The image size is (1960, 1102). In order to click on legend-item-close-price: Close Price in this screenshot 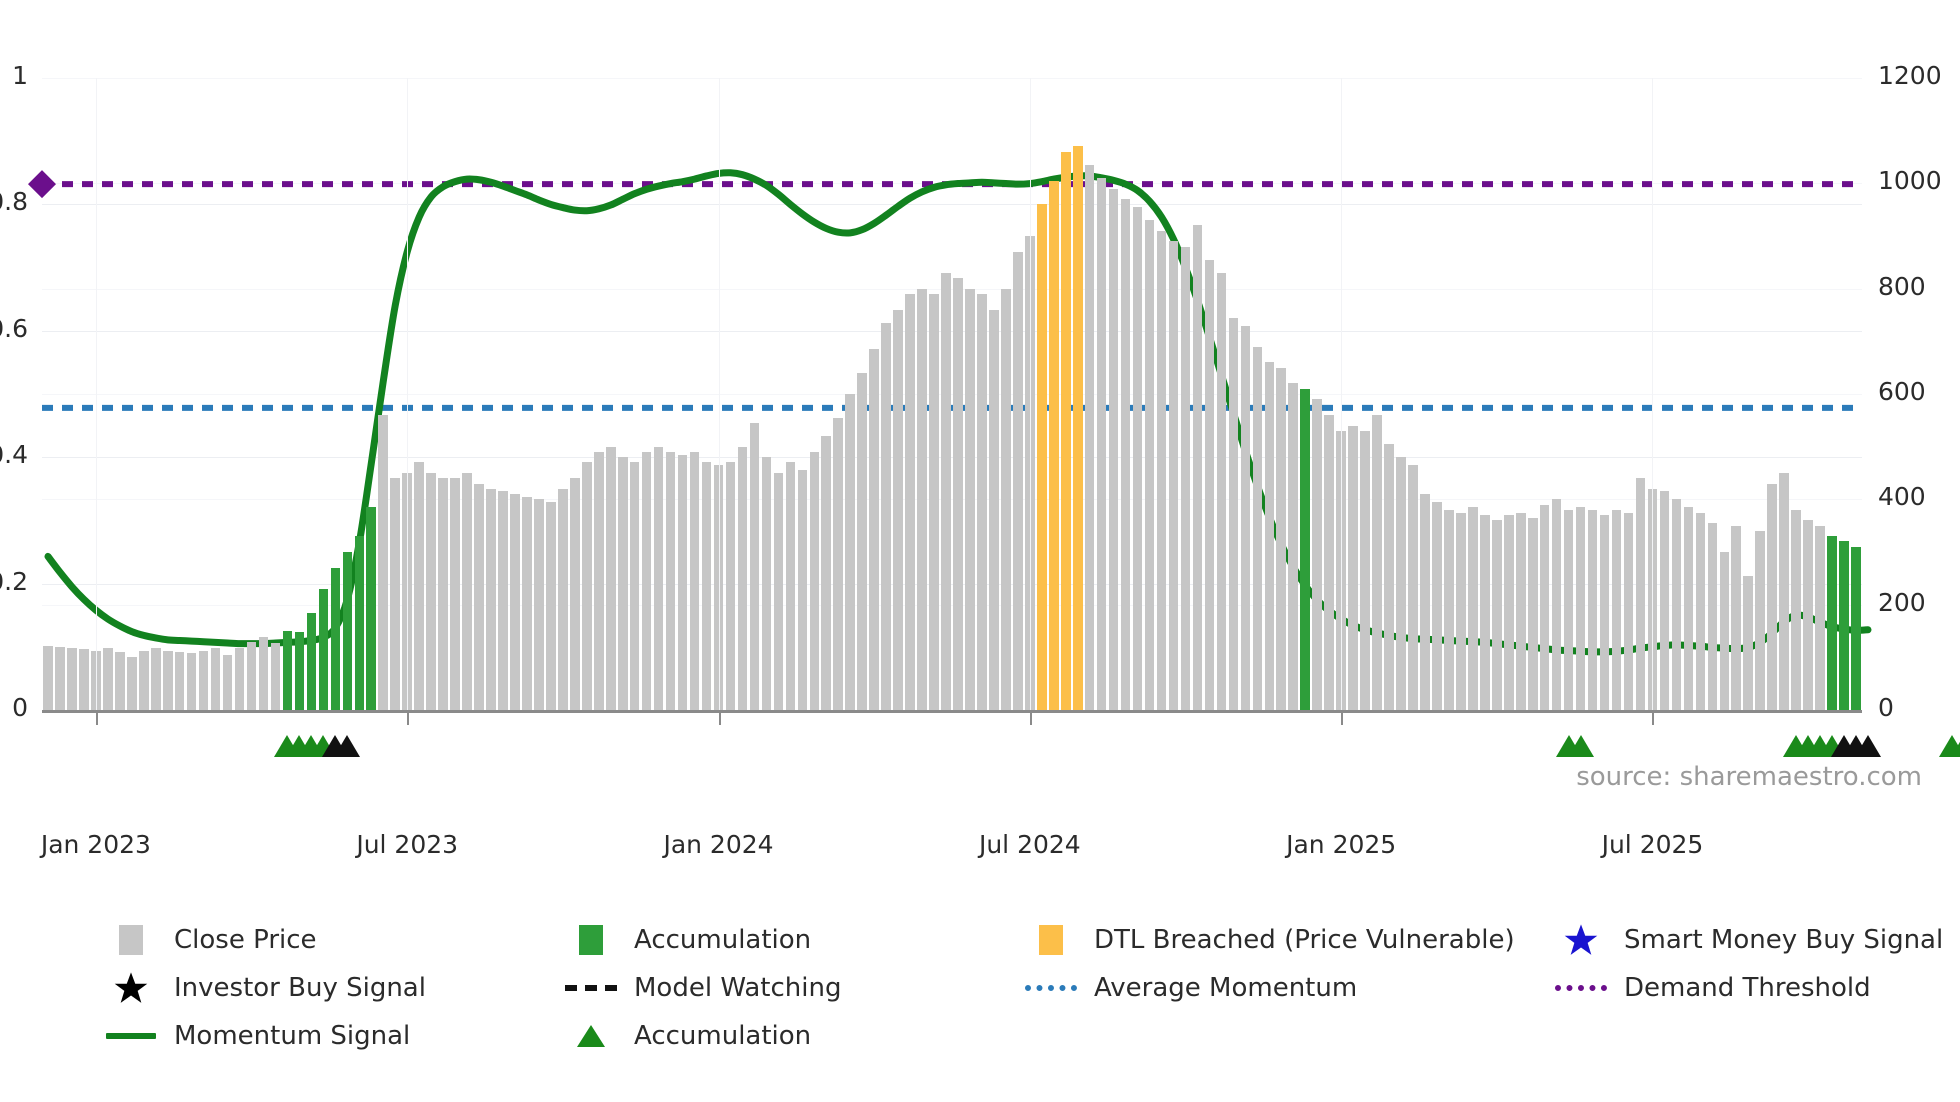, I will do `click(330, 940)`.